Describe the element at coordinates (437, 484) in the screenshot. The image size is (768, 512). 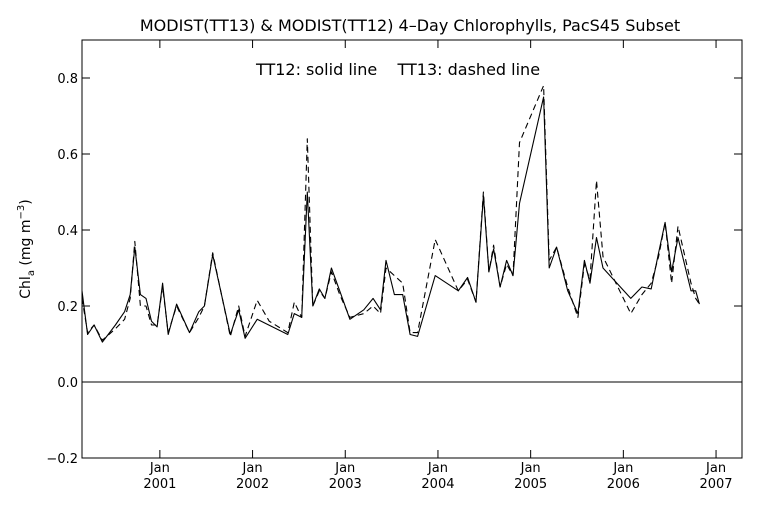
I see `x-tick-year-label: 2004` at that location.